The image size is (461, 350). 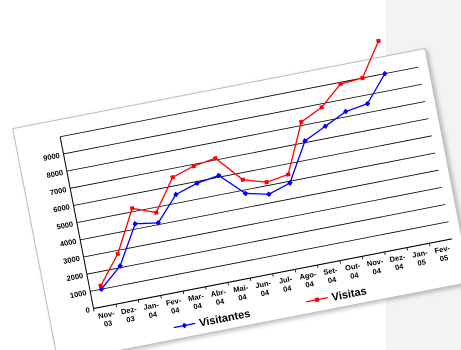 What do you see at coordinates (376, 266) in the screenshot?
I see `x-tick-label: Nov-04` at bounding box center [376, 266].